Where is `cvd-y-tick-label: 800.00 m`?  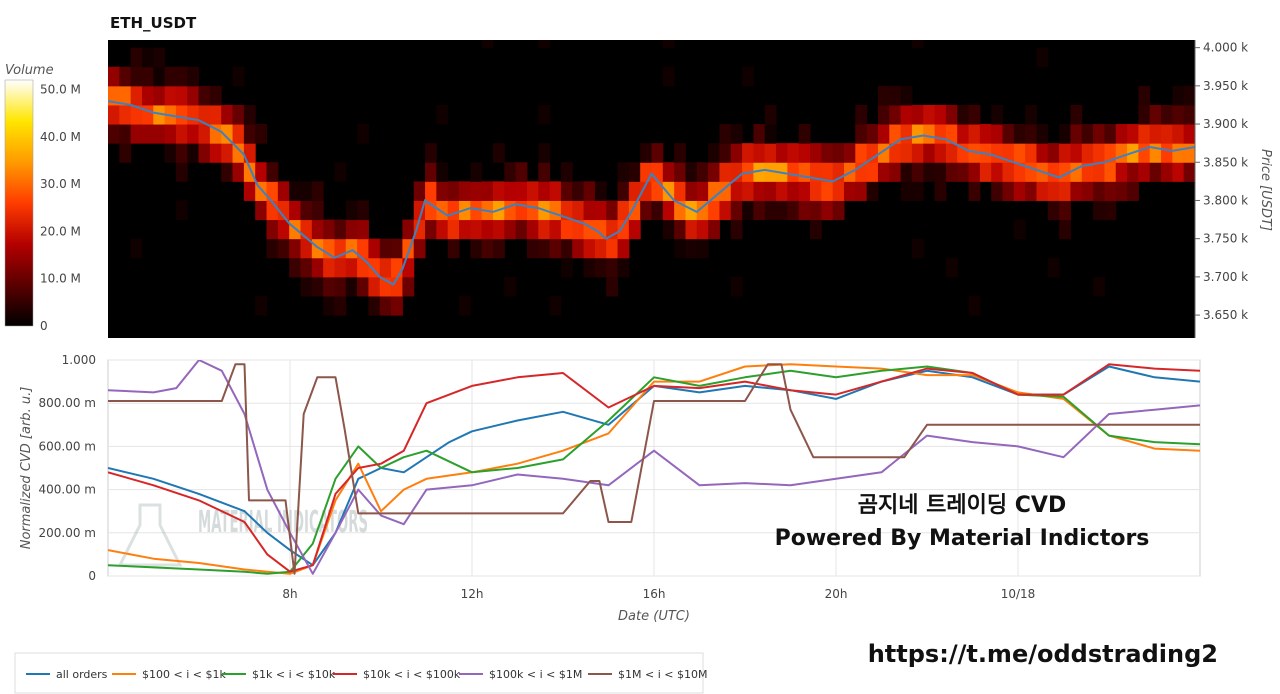 cvd-y-tick-label: 800.00 m is located at coordinates (68, 403).